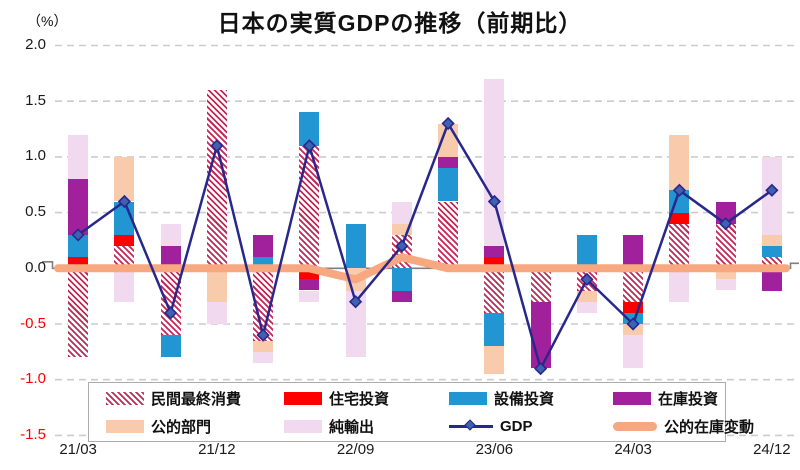 This screenshot has width=800, height=470. Describe the element at coordinates (125, 426) in the screenshot. I see `public-sector-swatch-icon` at that location.